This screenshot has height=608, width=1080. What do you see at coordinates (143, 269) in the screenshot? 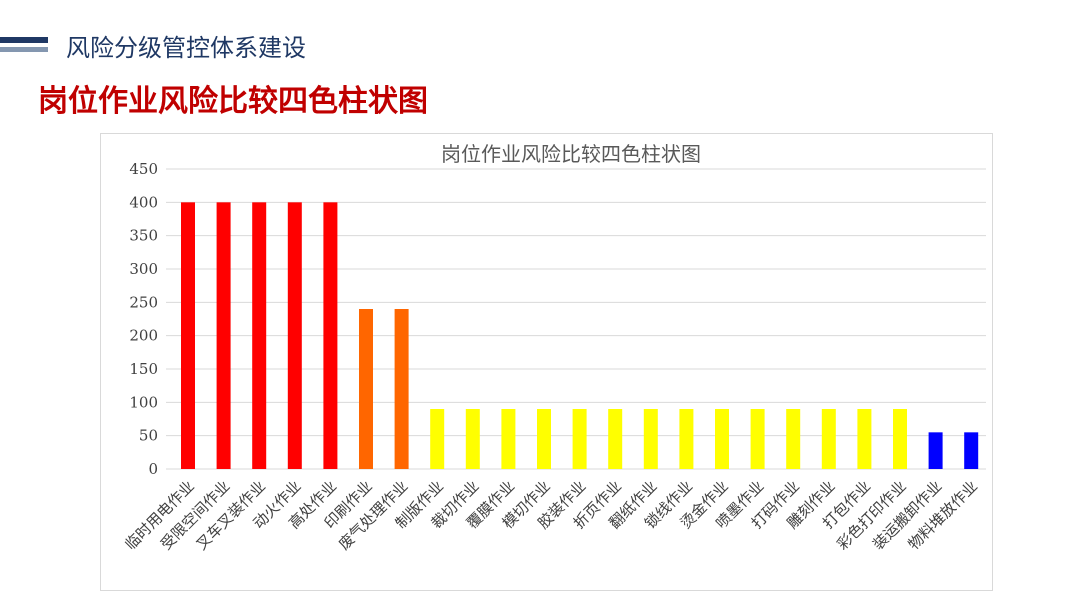
I see `y-tick-label: 300` at bounding box center [143, 269].